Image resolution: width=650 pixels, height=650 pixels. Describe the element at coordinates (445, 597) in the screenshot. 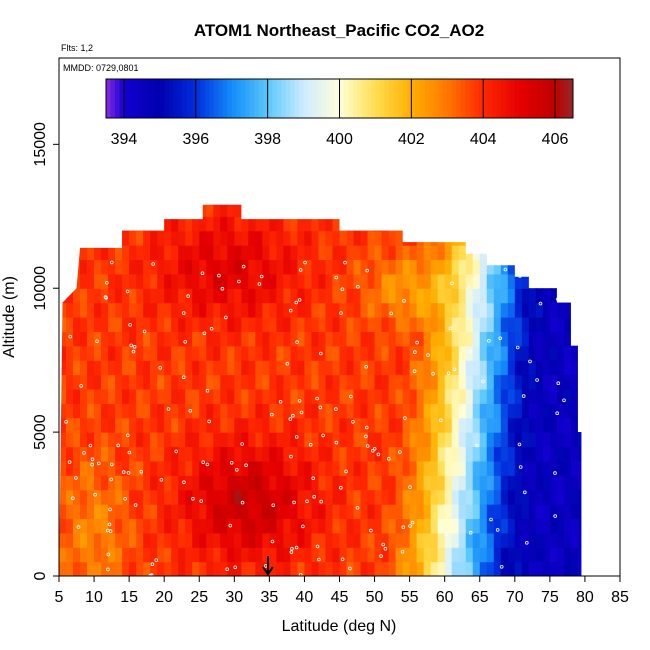

I see `x-tick-label: 60` at that location.